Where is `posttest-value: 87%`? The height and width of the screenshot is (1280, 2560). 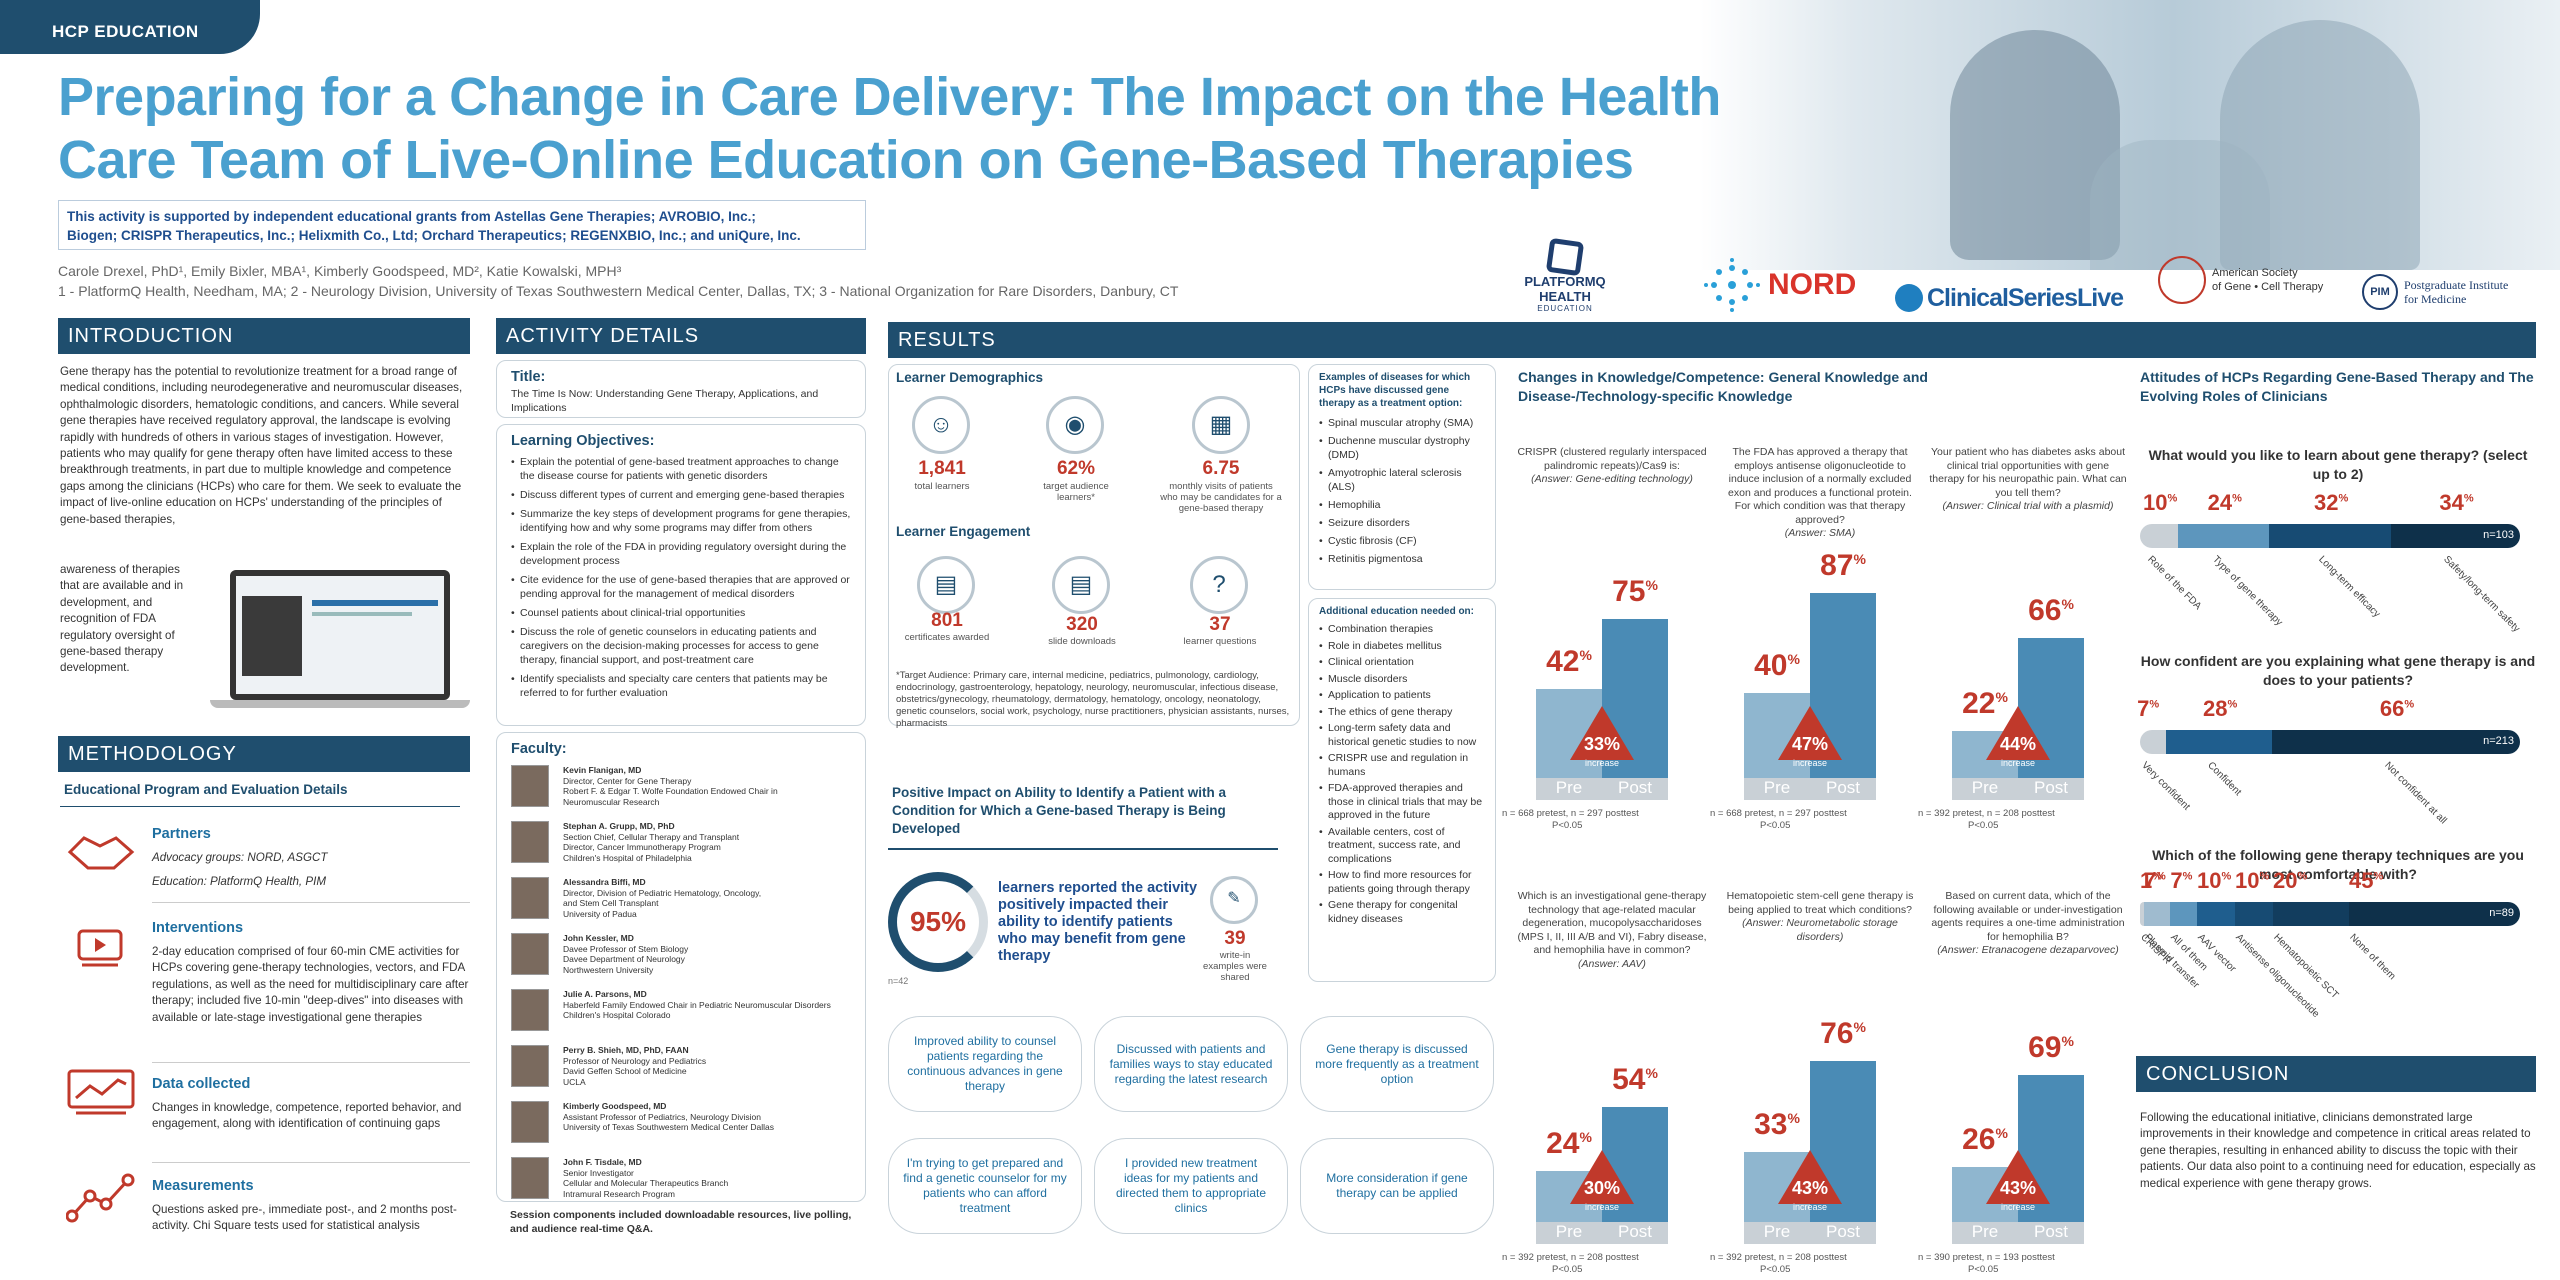 posttest-value: 87% is located at coordinates (1843, 566).